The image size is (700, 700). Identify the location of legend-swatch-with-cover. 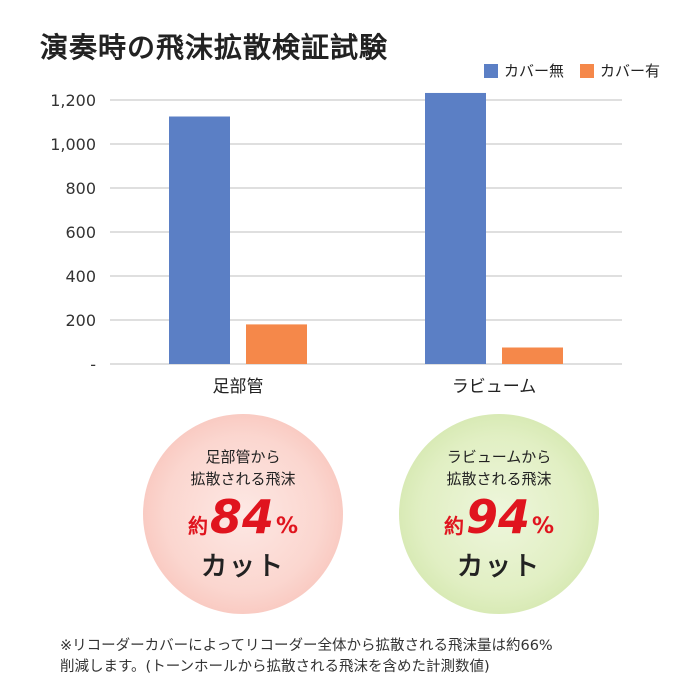
(586, 70).